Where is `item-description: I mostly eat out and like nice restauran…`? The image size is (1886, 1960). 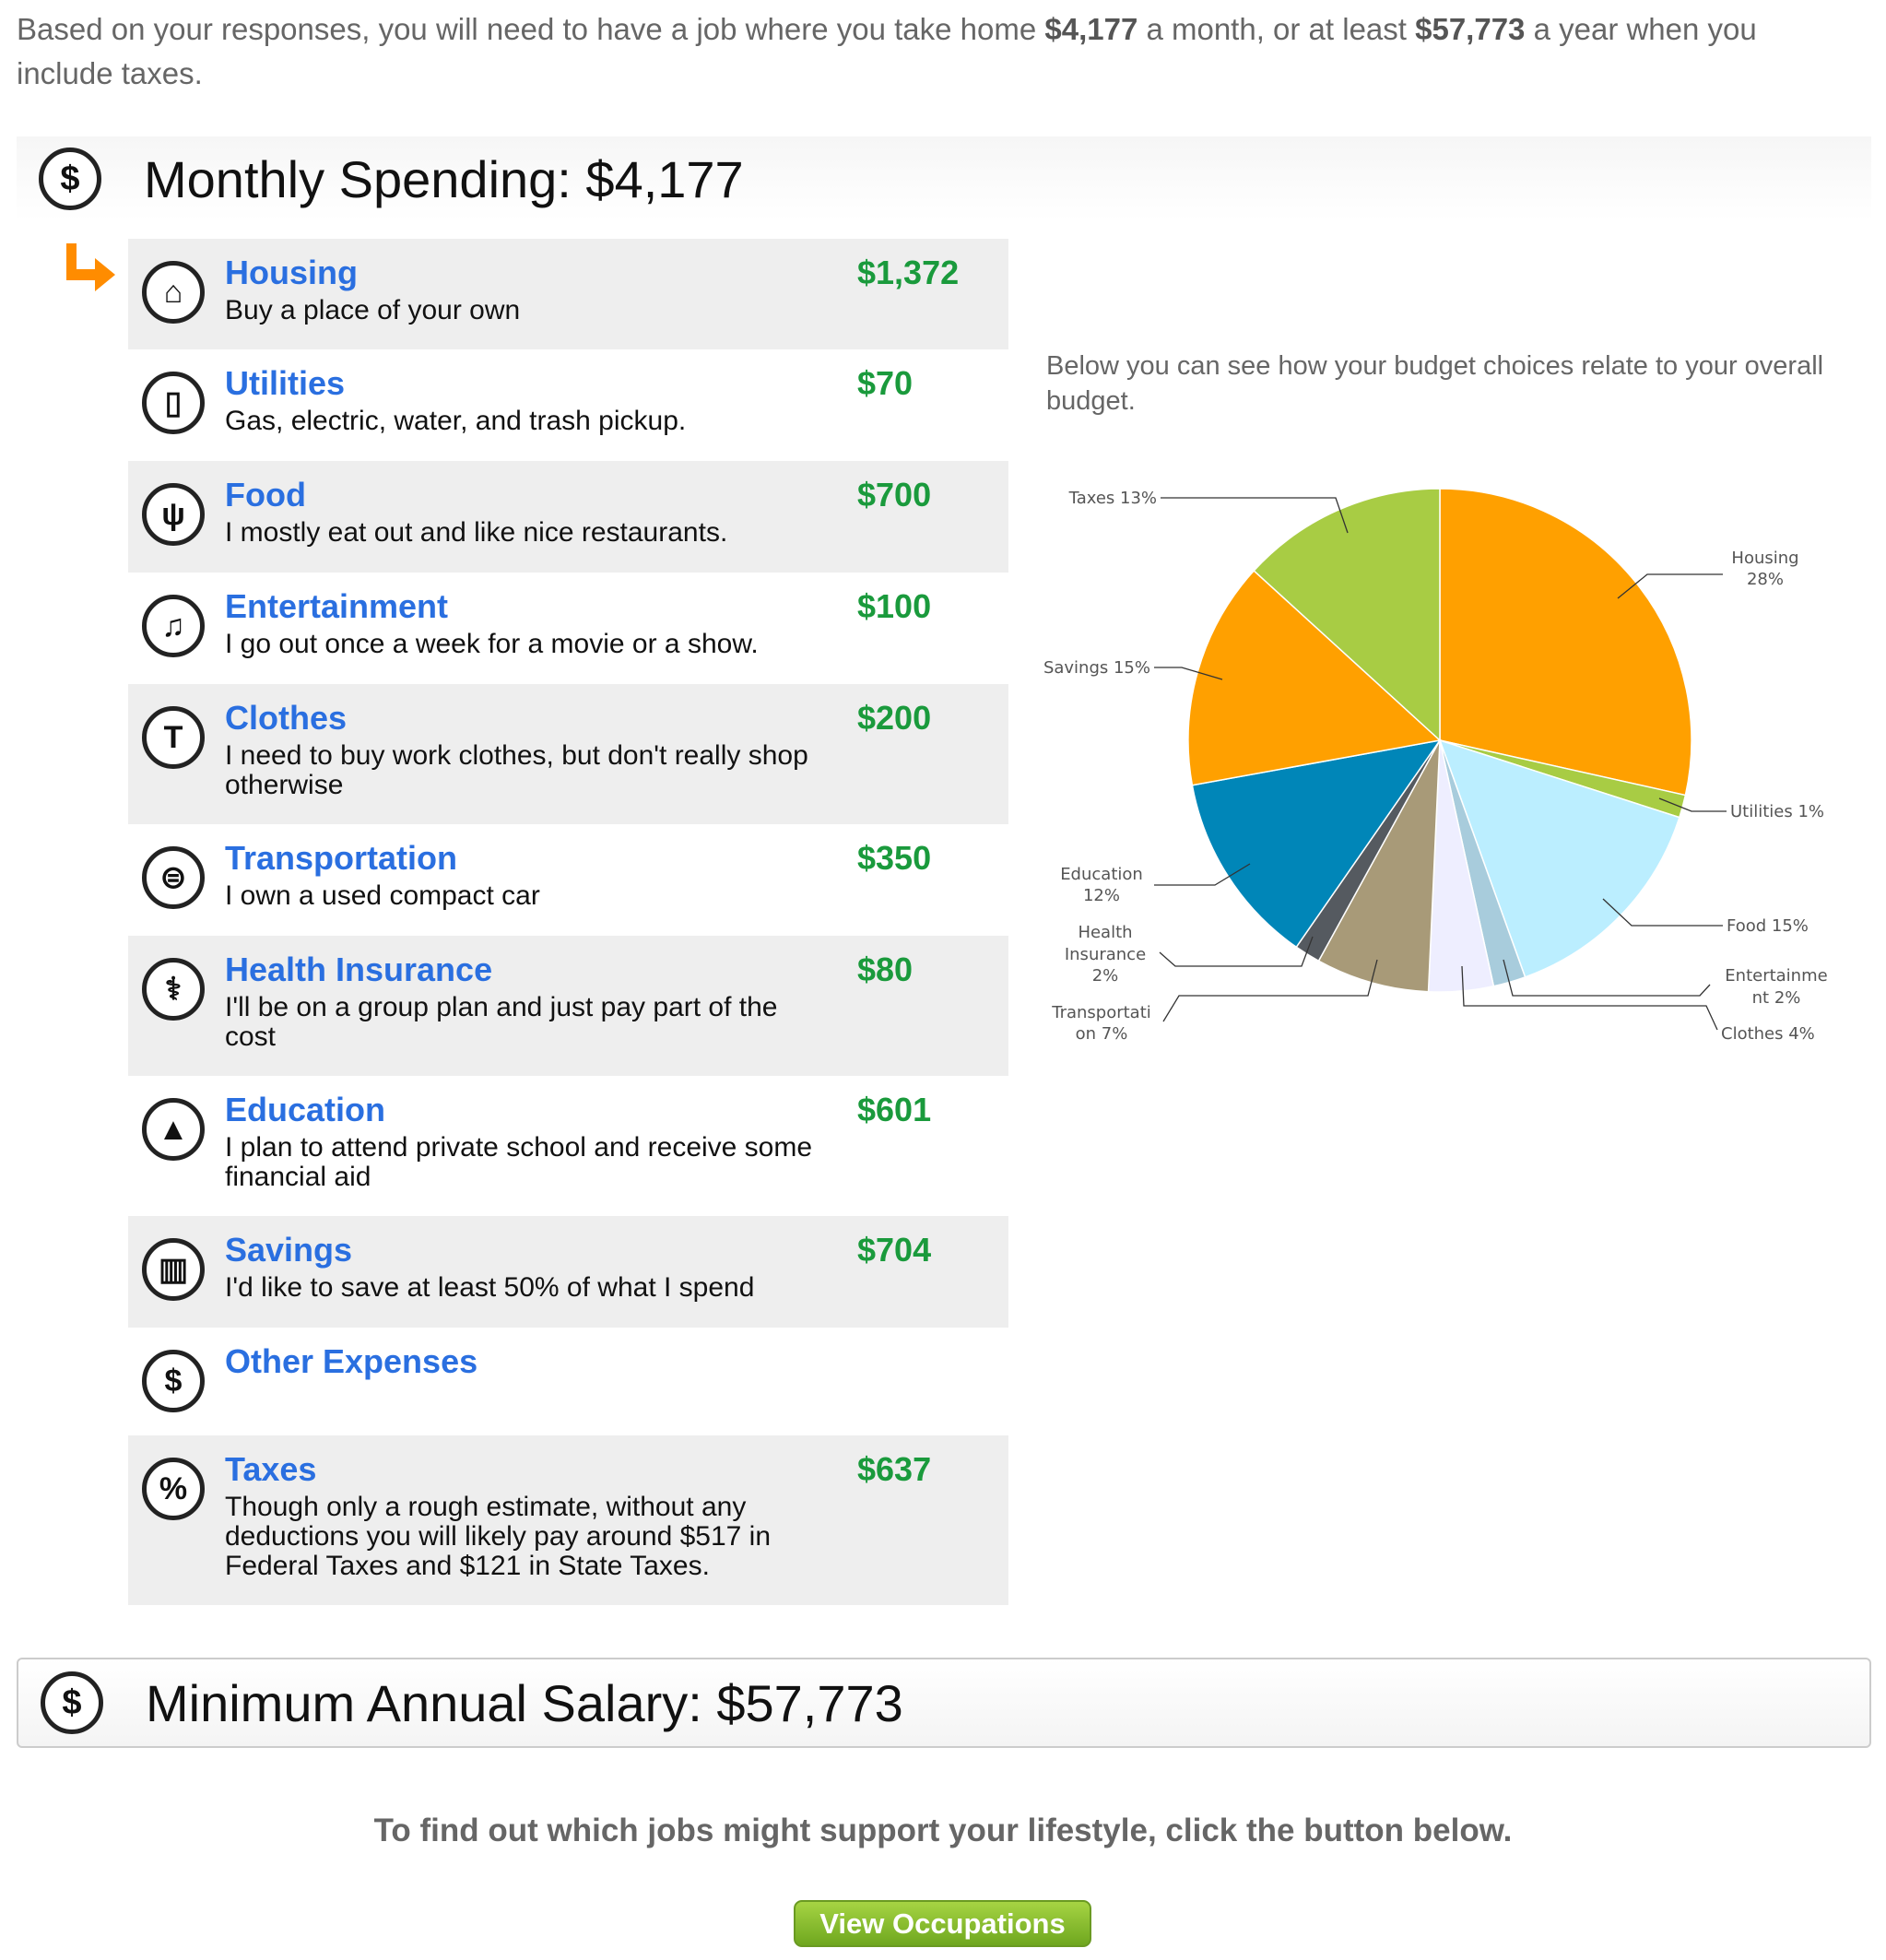 item-description: I mostly eat out and like nice restauran… is located at coordinates (477, 533).